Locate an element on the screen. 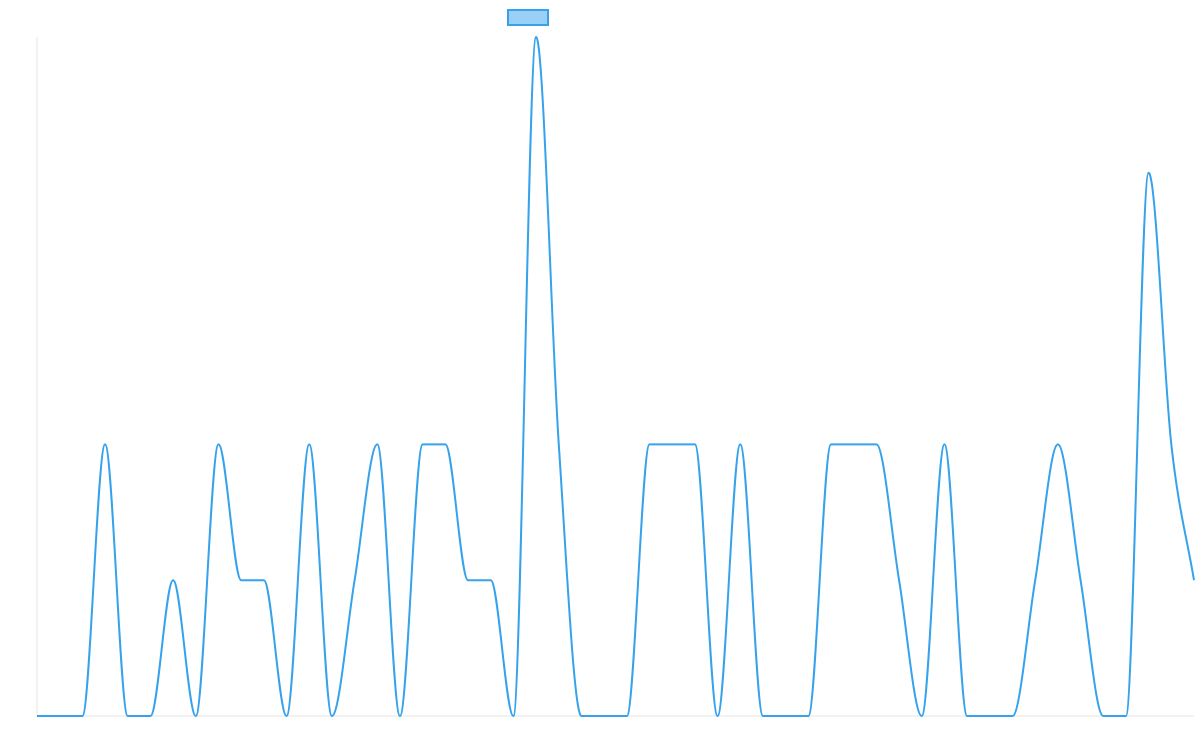 The image size is (1200, 750). chart-legend is located at coordinates (528, 17).